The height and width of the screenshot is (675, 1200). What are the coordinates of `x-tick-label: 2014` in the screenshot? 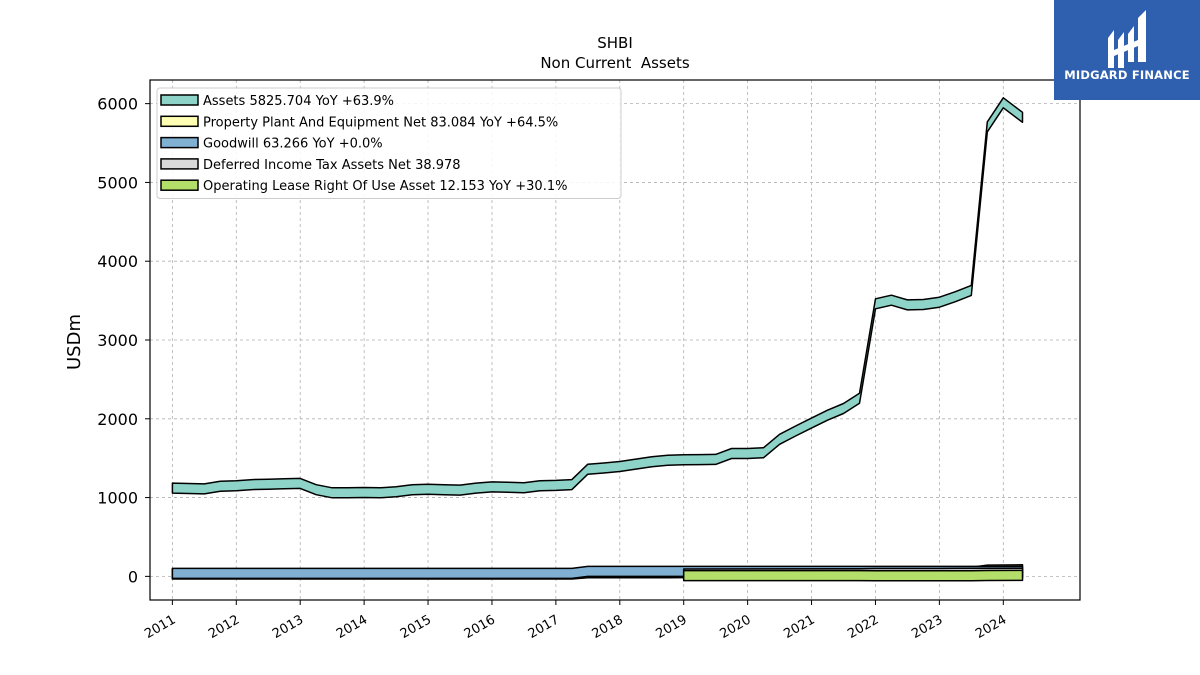 It's located at (352, 627).